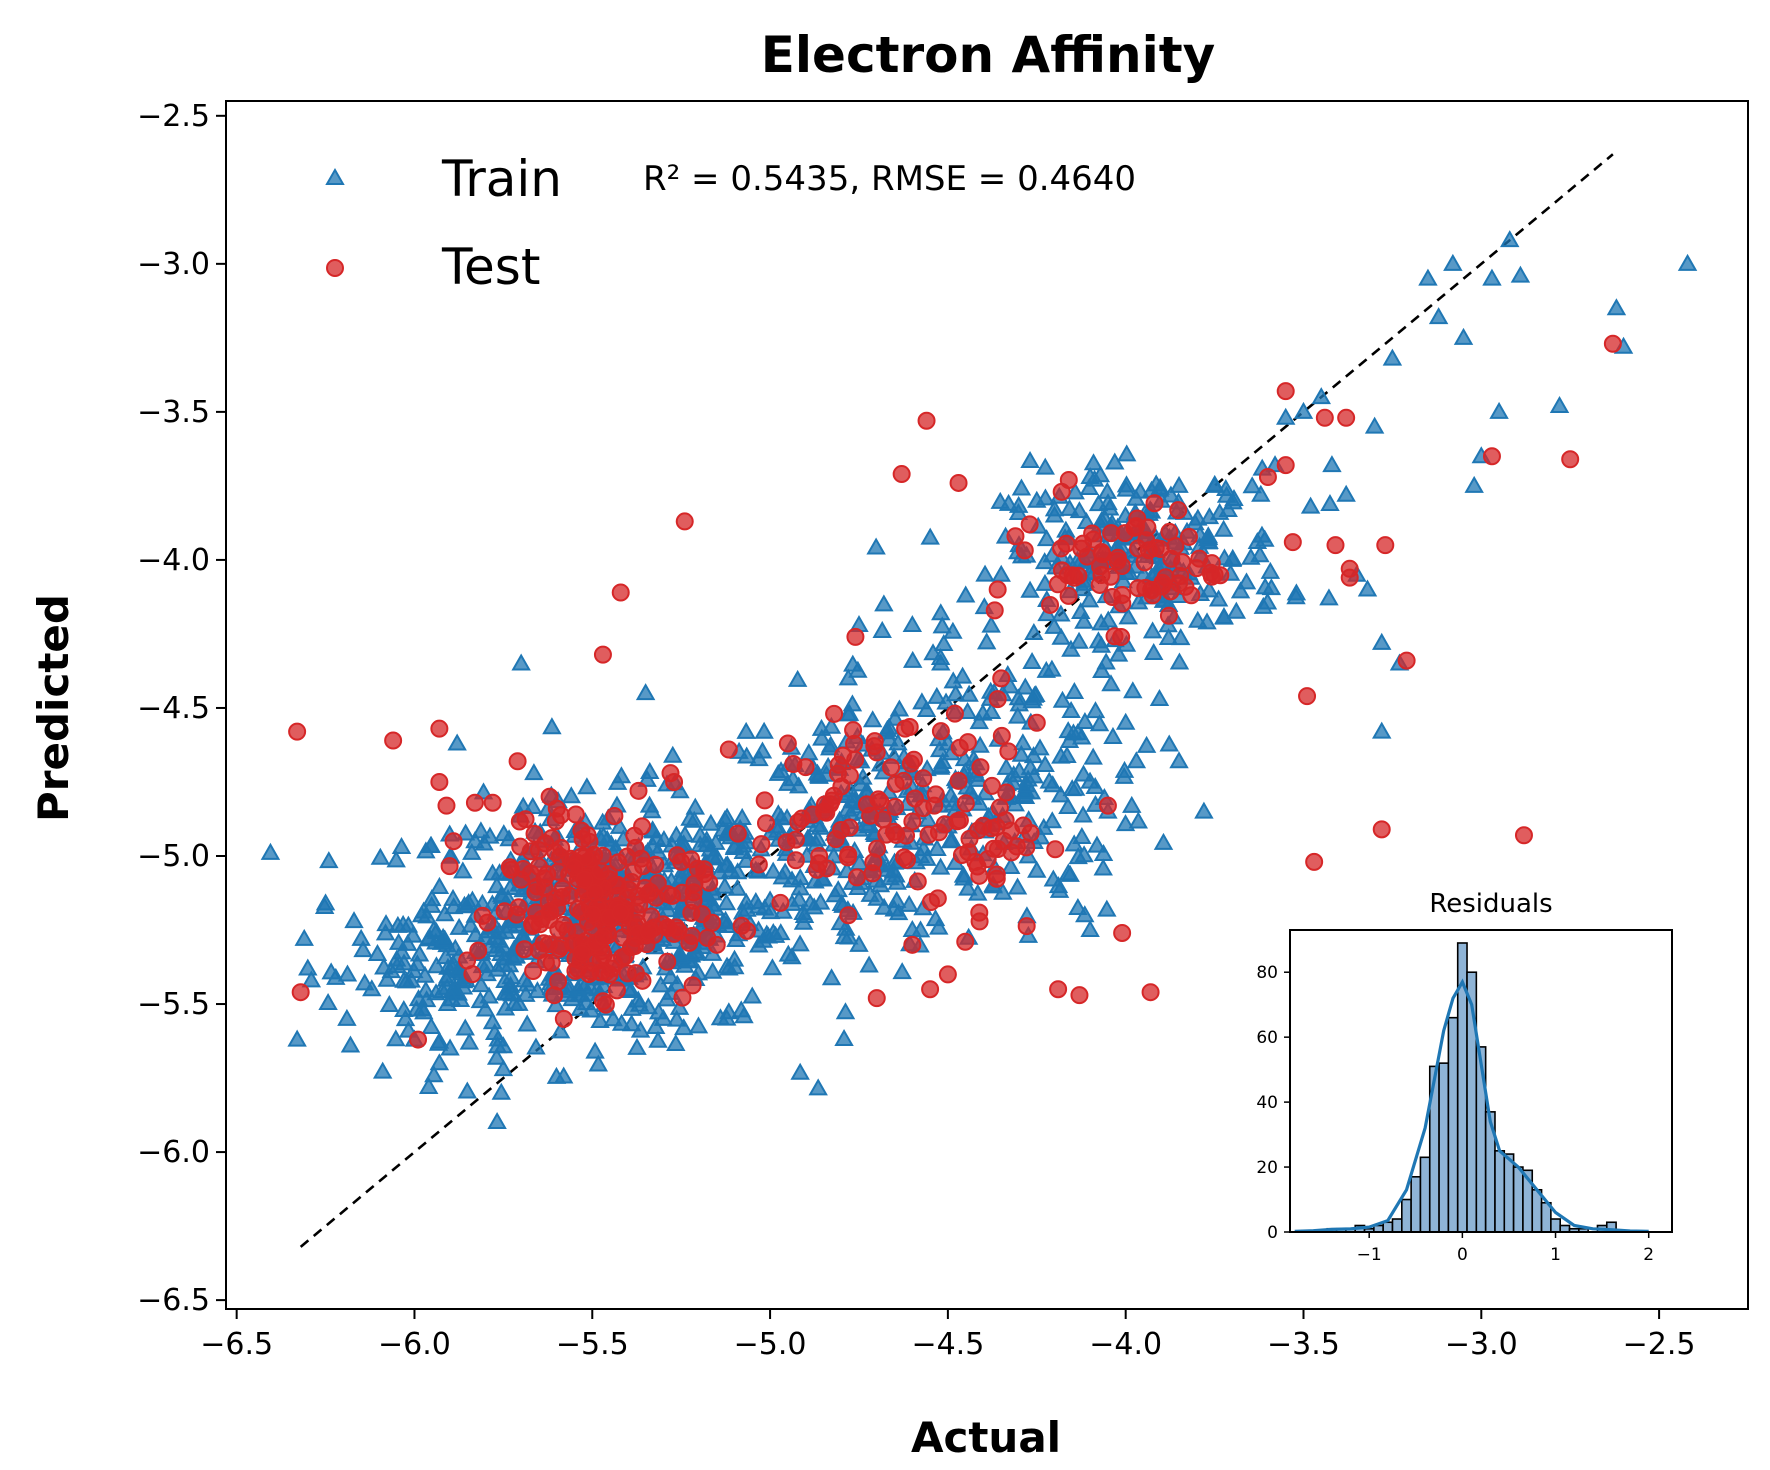 This screenshot has height=1470, width=1770. What do you see at coordinates (1490, 904) in the screenshot?
I see `inset-title: Residuals` at bounding box center [1490, 904].